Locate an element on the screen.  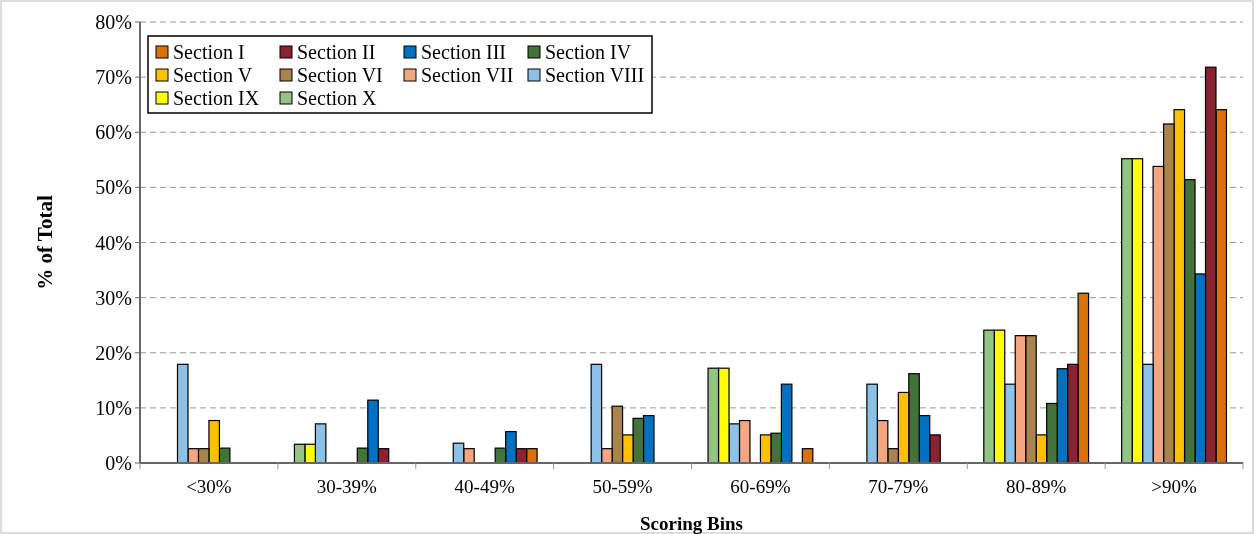
x-tick-label: 80-89% is located at coordinates (1036, 486).